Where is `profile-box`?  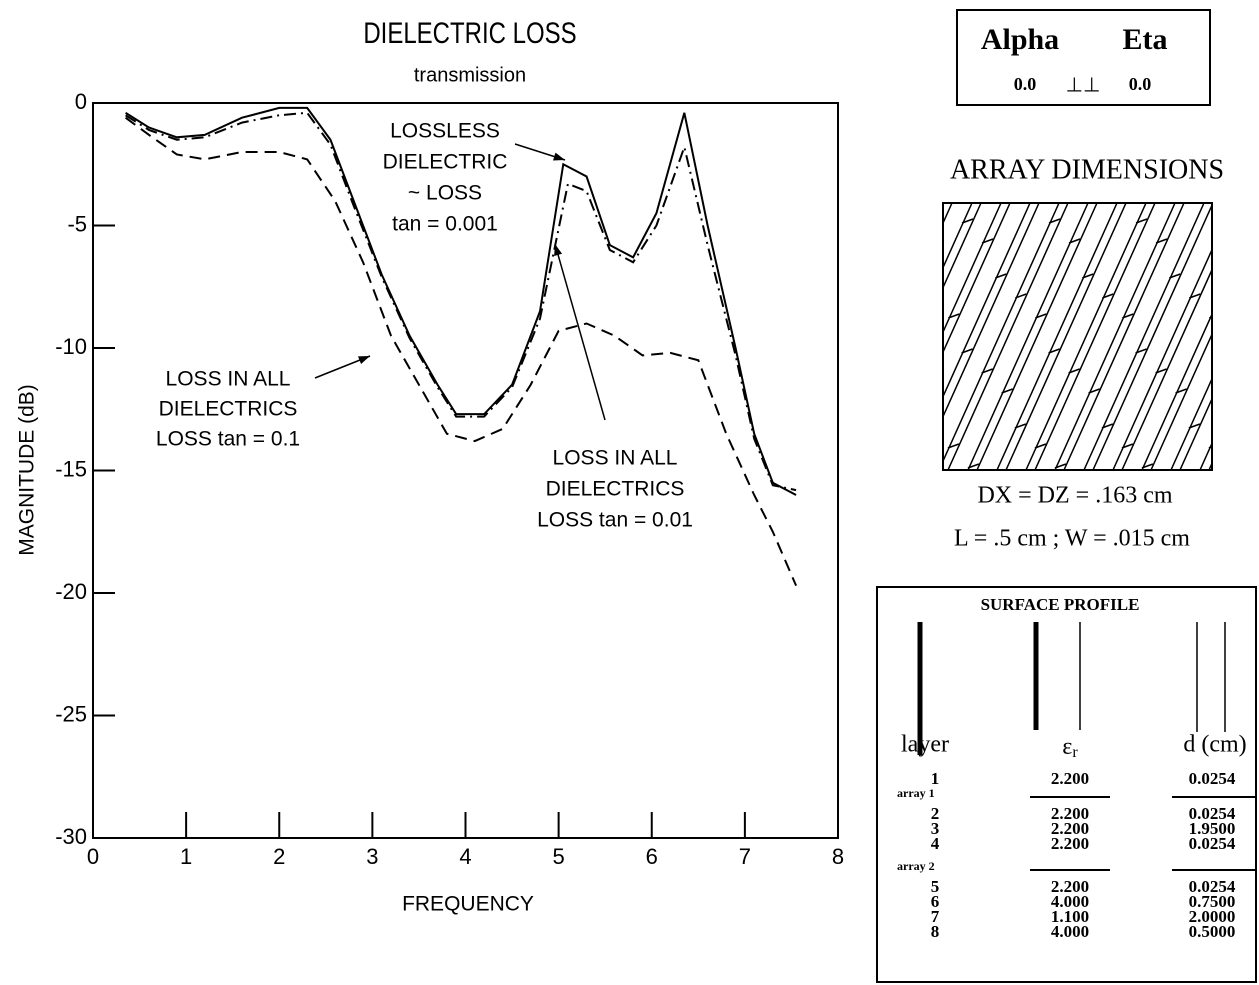
profile-box is located at coordinates (1066, 784).